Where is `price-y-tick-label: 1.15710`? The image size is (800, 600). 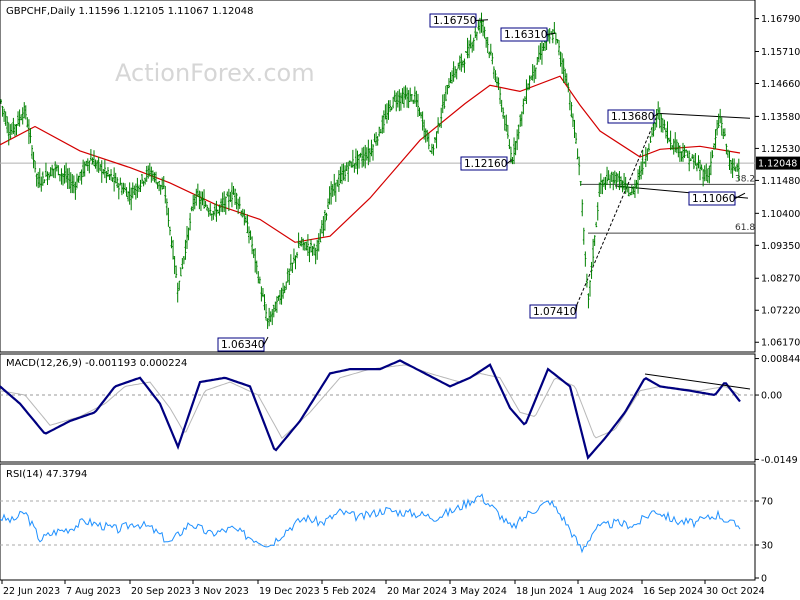 price-y-tick-label: 1.15710 is located at coordinates (780, 52).